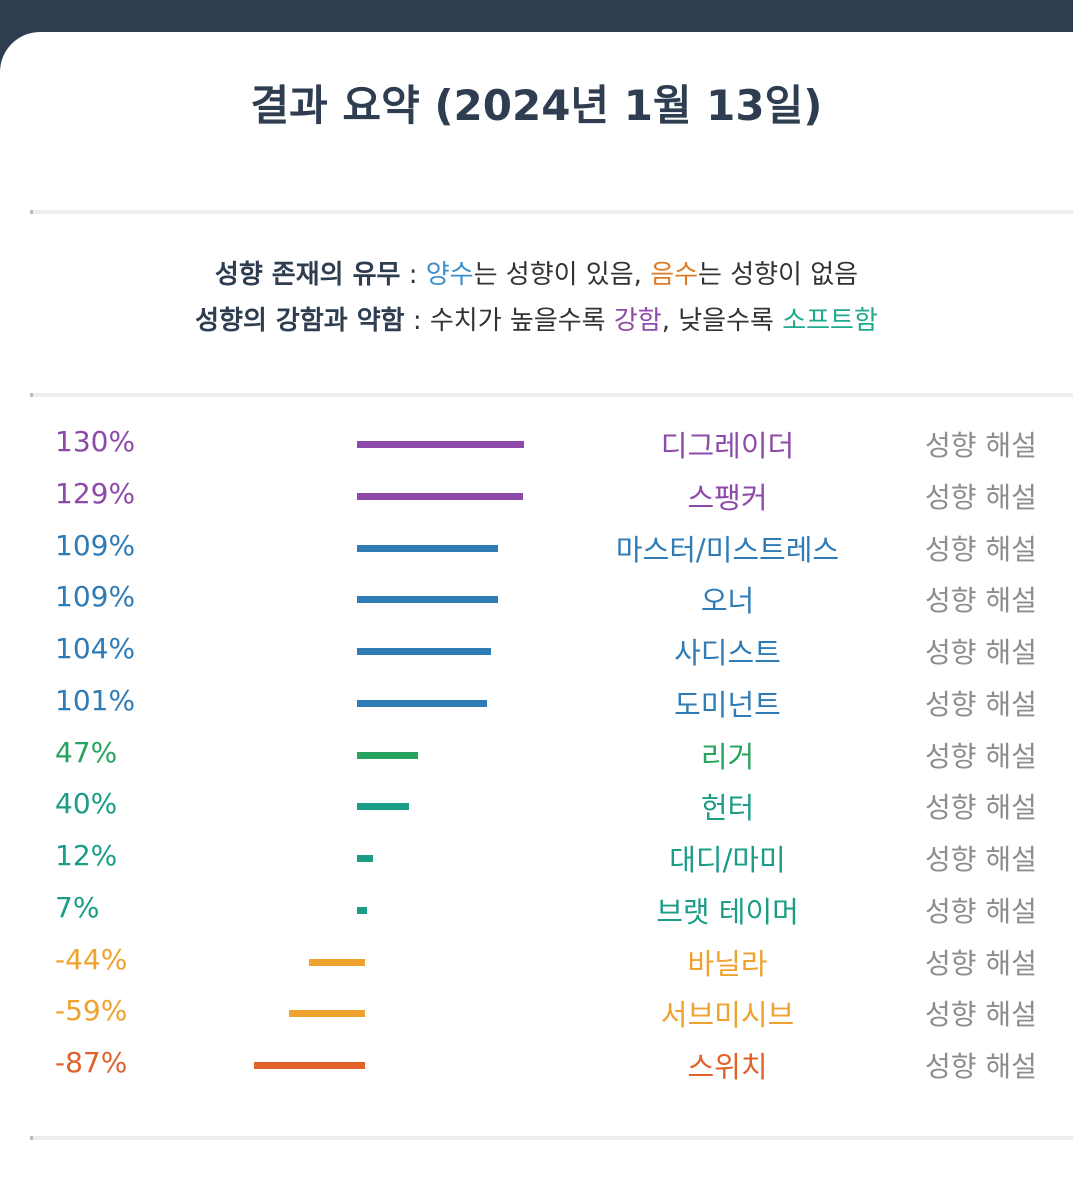 The image size is (1073, 1182). Describe the element at coordinates (727, 1067) in the screenshot. I see `category-name: 스위치` at that location.